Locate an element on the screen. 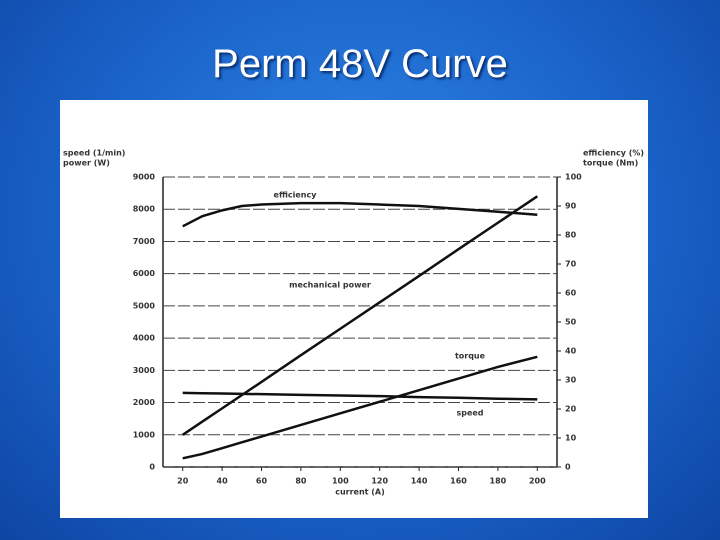 The height and width of the screenshot is (540, 720). y2-tick-label: 10 is located at coordinates (571, 438).